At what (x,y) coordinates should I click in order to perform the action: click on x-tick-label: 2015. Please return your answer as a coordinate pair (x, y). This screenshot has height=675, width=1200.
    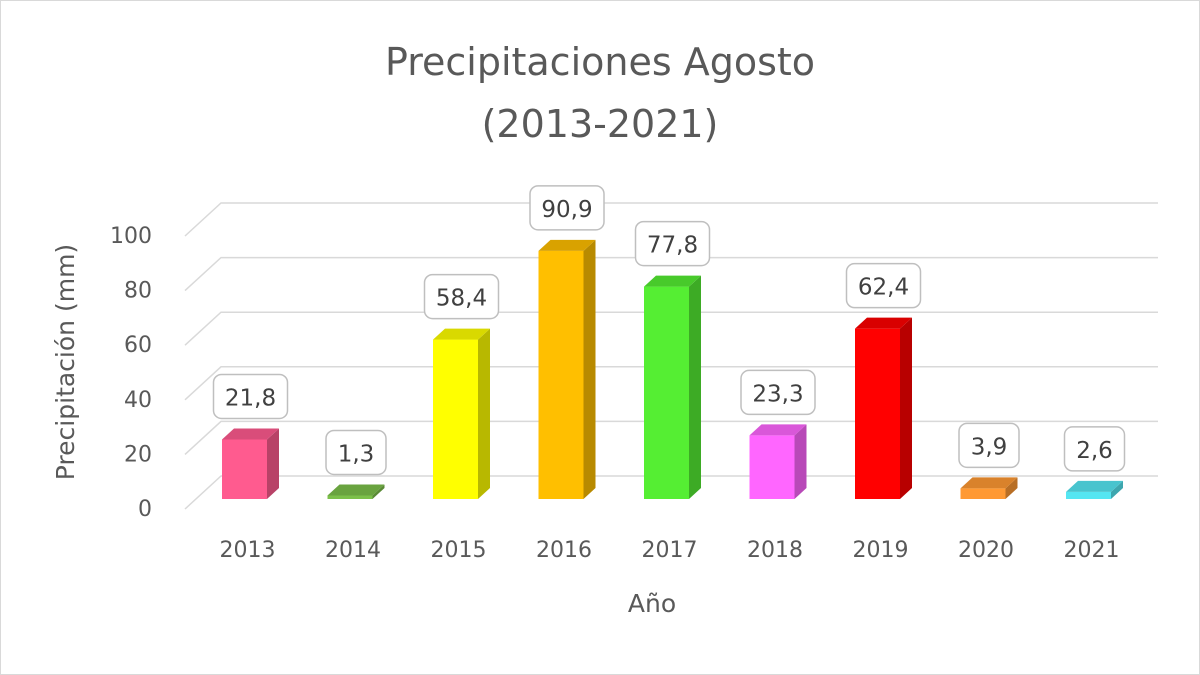
    Looking at the image, I should click on (459, 550).